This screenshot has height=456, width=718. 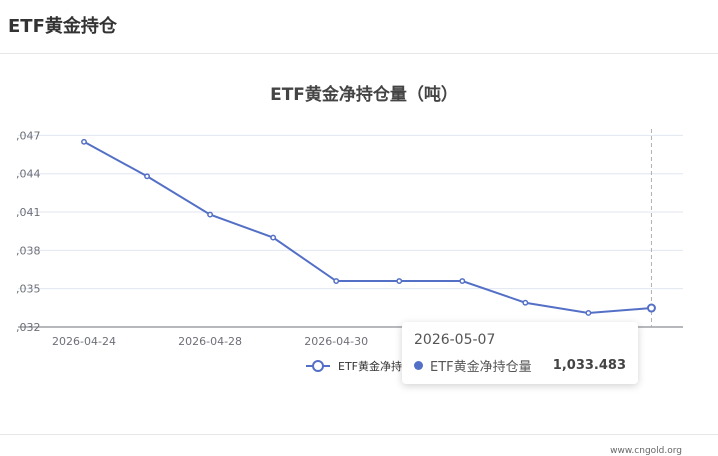 What do you see at coordinates (28, 327) in the screenshot?
I see `y-tick-label: ,032` at bounding box center [28, 327].